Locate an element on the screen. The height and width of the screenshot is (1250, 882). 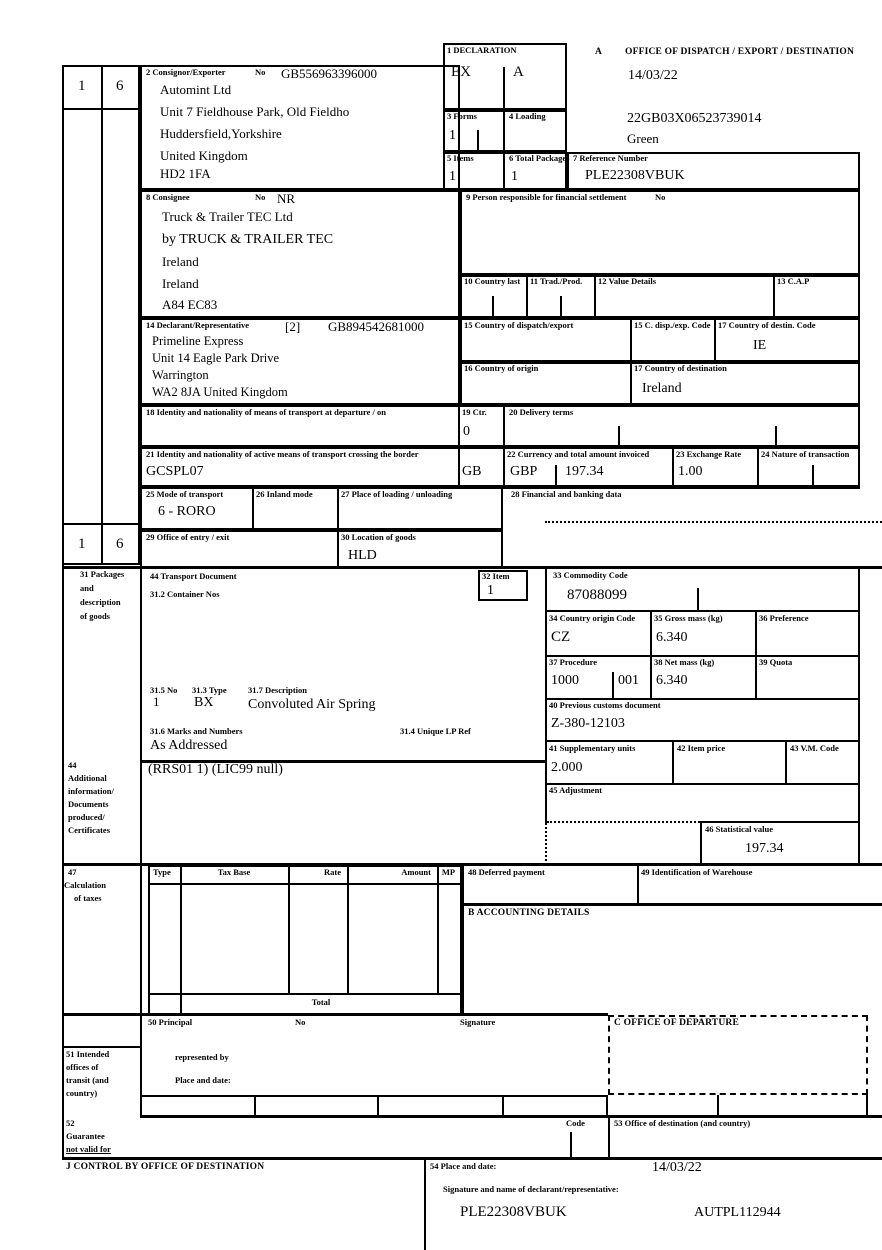
box7-label: 7 Reference Number is located at coordinates (610, 158).